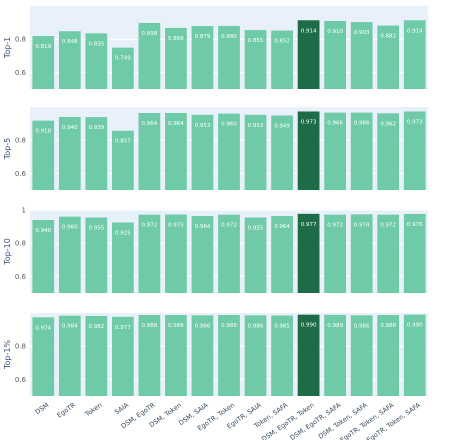 The image size is (474, 440). Describe the element at coordinates (123, 233) in the screenshot. I see `data-label: 0.925` at that location.